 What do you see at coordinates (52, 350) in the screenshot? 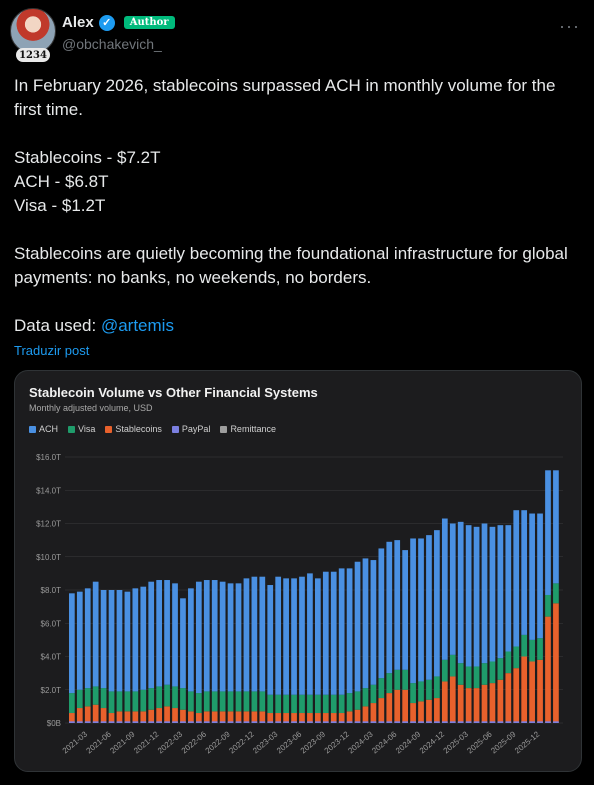
I see `translate-link: Traduzir post` at bounding box center [52, 350].